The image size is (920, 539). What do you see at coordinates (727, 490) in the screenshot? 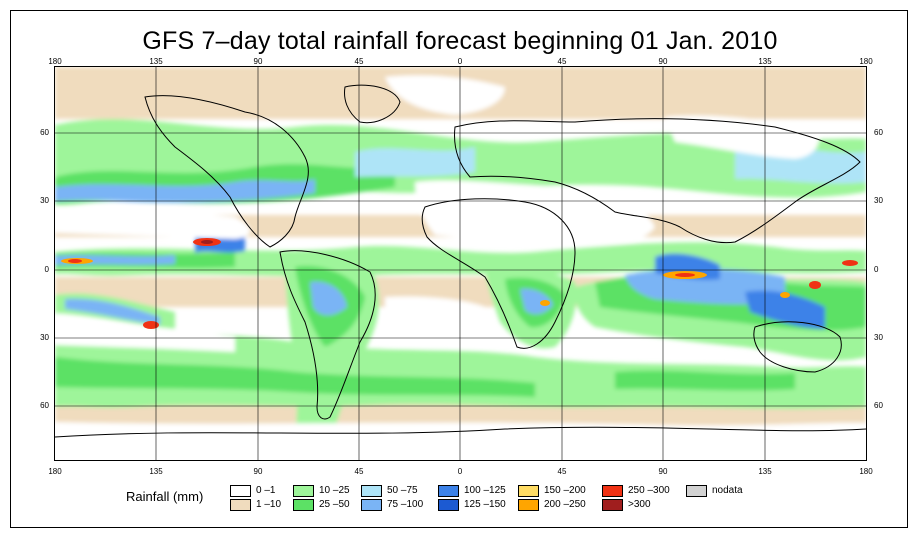
I see `legend-label-nodata: nodata` at bounding box center [727, 490].